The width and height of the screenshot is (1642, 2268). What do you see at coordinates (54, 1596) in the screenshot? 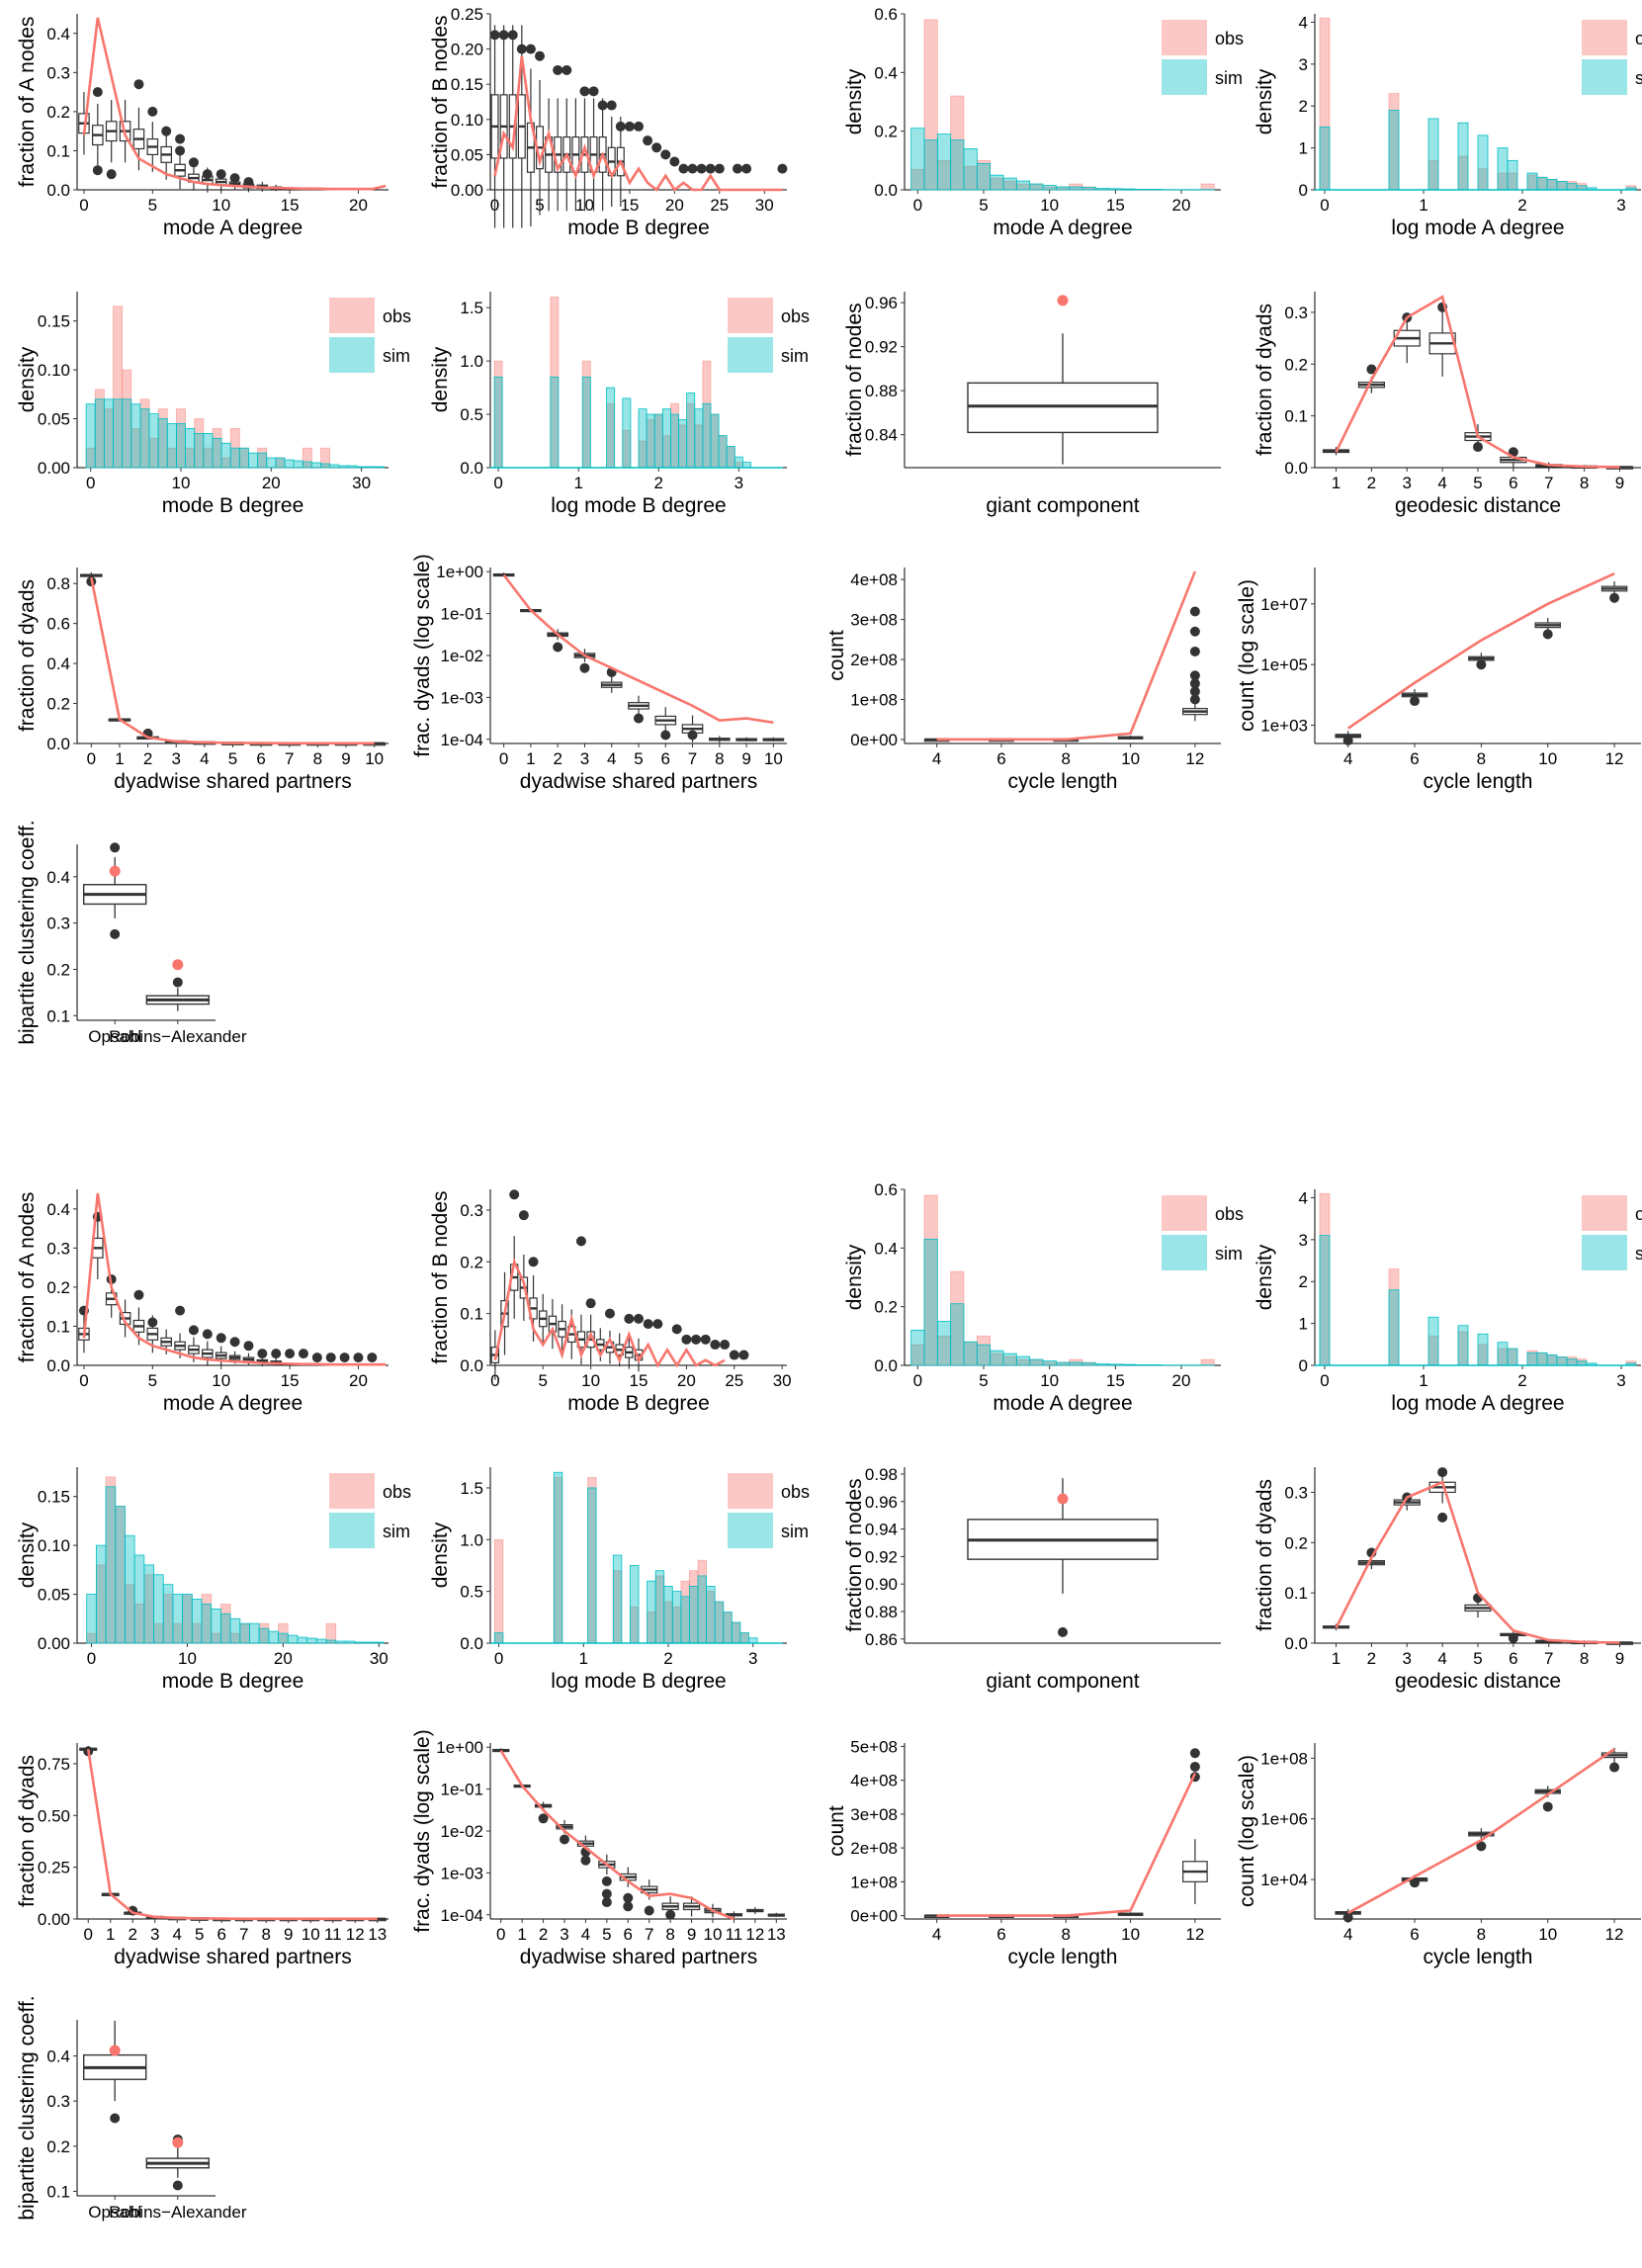
I see `y-tick-label: 0.05` at bounding box center [54, 1596].